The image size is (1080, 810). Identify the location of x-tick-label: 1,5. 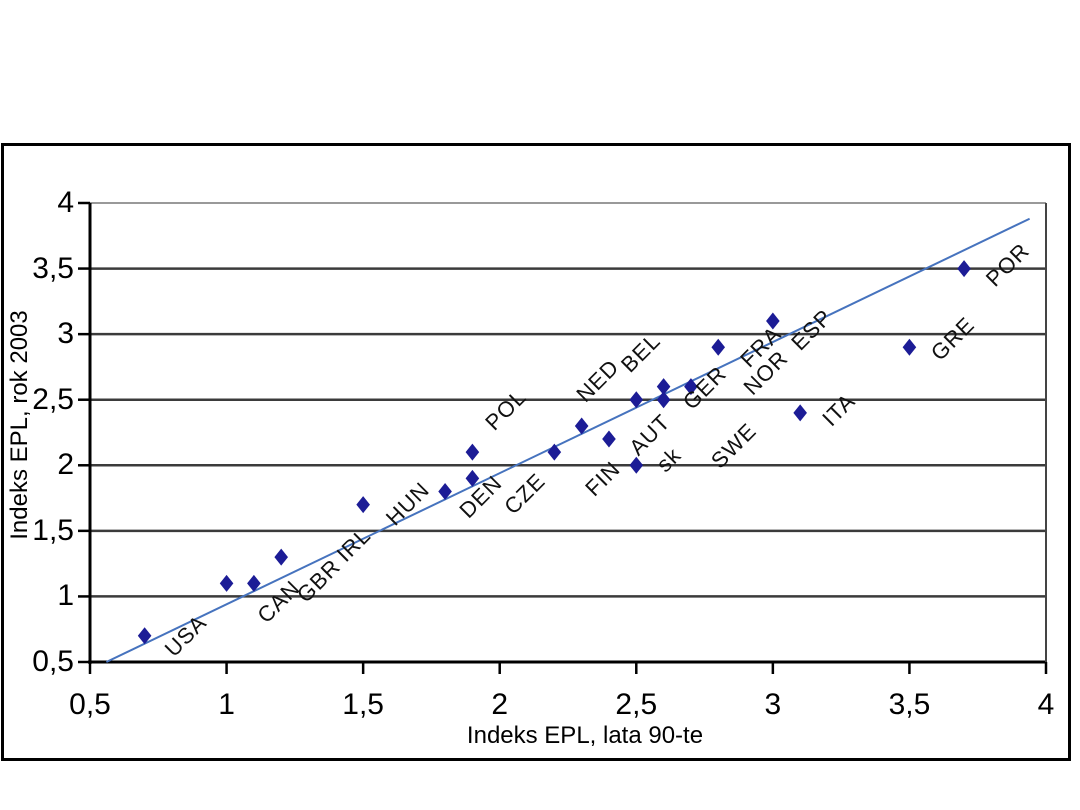
(363, 704).